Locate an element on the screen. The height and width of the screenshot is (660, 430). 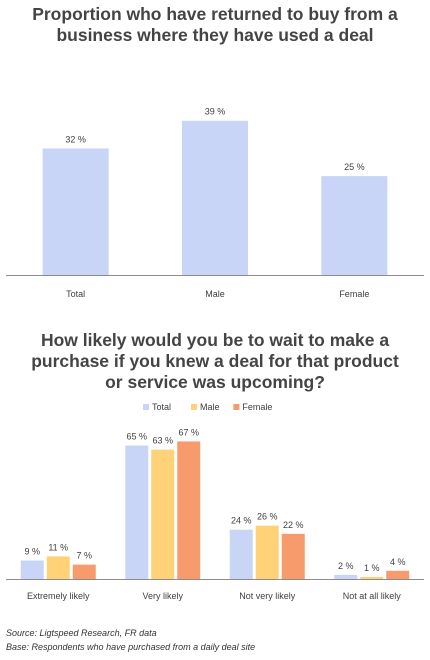
bar-value-label: 65 % is located at coordinates (136, 437).